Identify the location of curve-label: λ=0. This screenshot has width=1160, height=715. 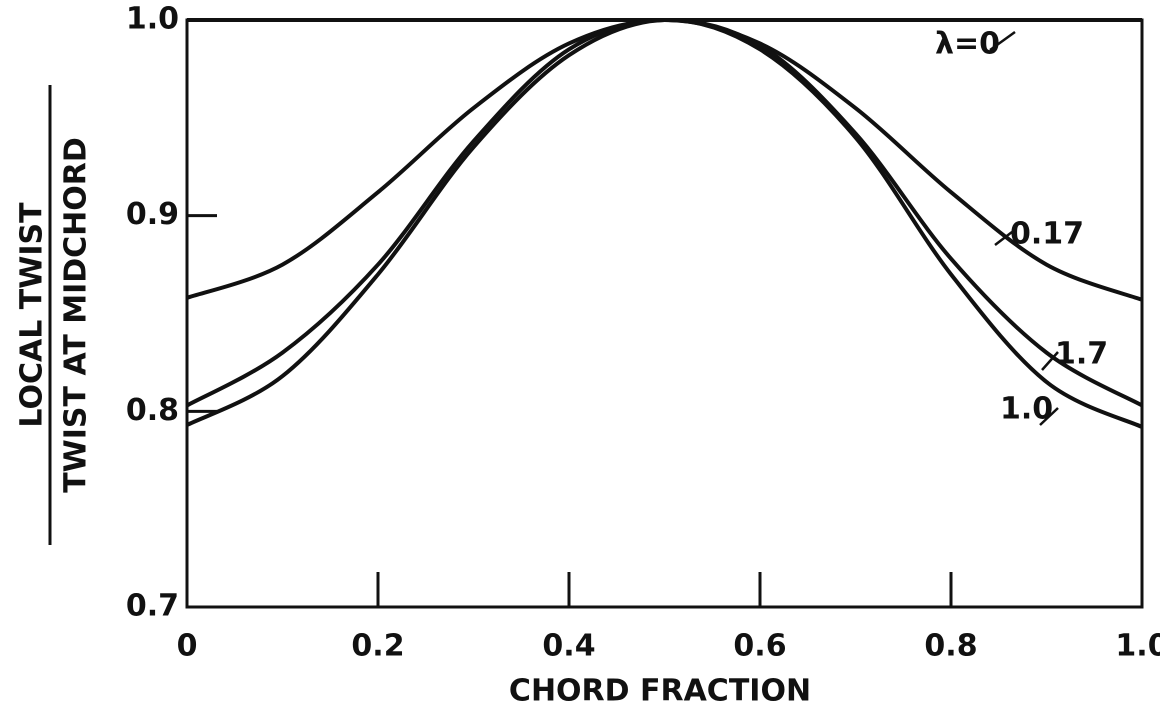
(967, 44).